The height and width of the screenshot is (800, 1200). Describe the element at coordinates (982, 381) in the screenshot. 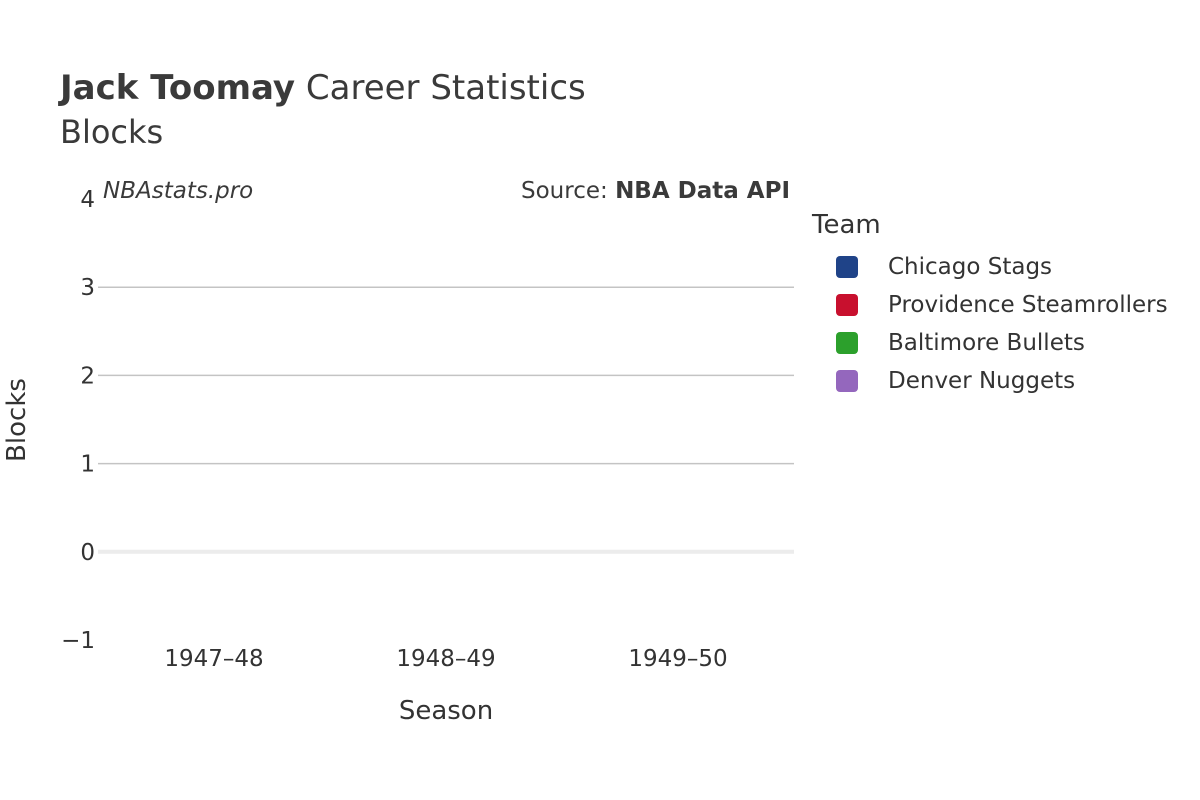

I see `legend-label: Denver Nuggets` at that location.